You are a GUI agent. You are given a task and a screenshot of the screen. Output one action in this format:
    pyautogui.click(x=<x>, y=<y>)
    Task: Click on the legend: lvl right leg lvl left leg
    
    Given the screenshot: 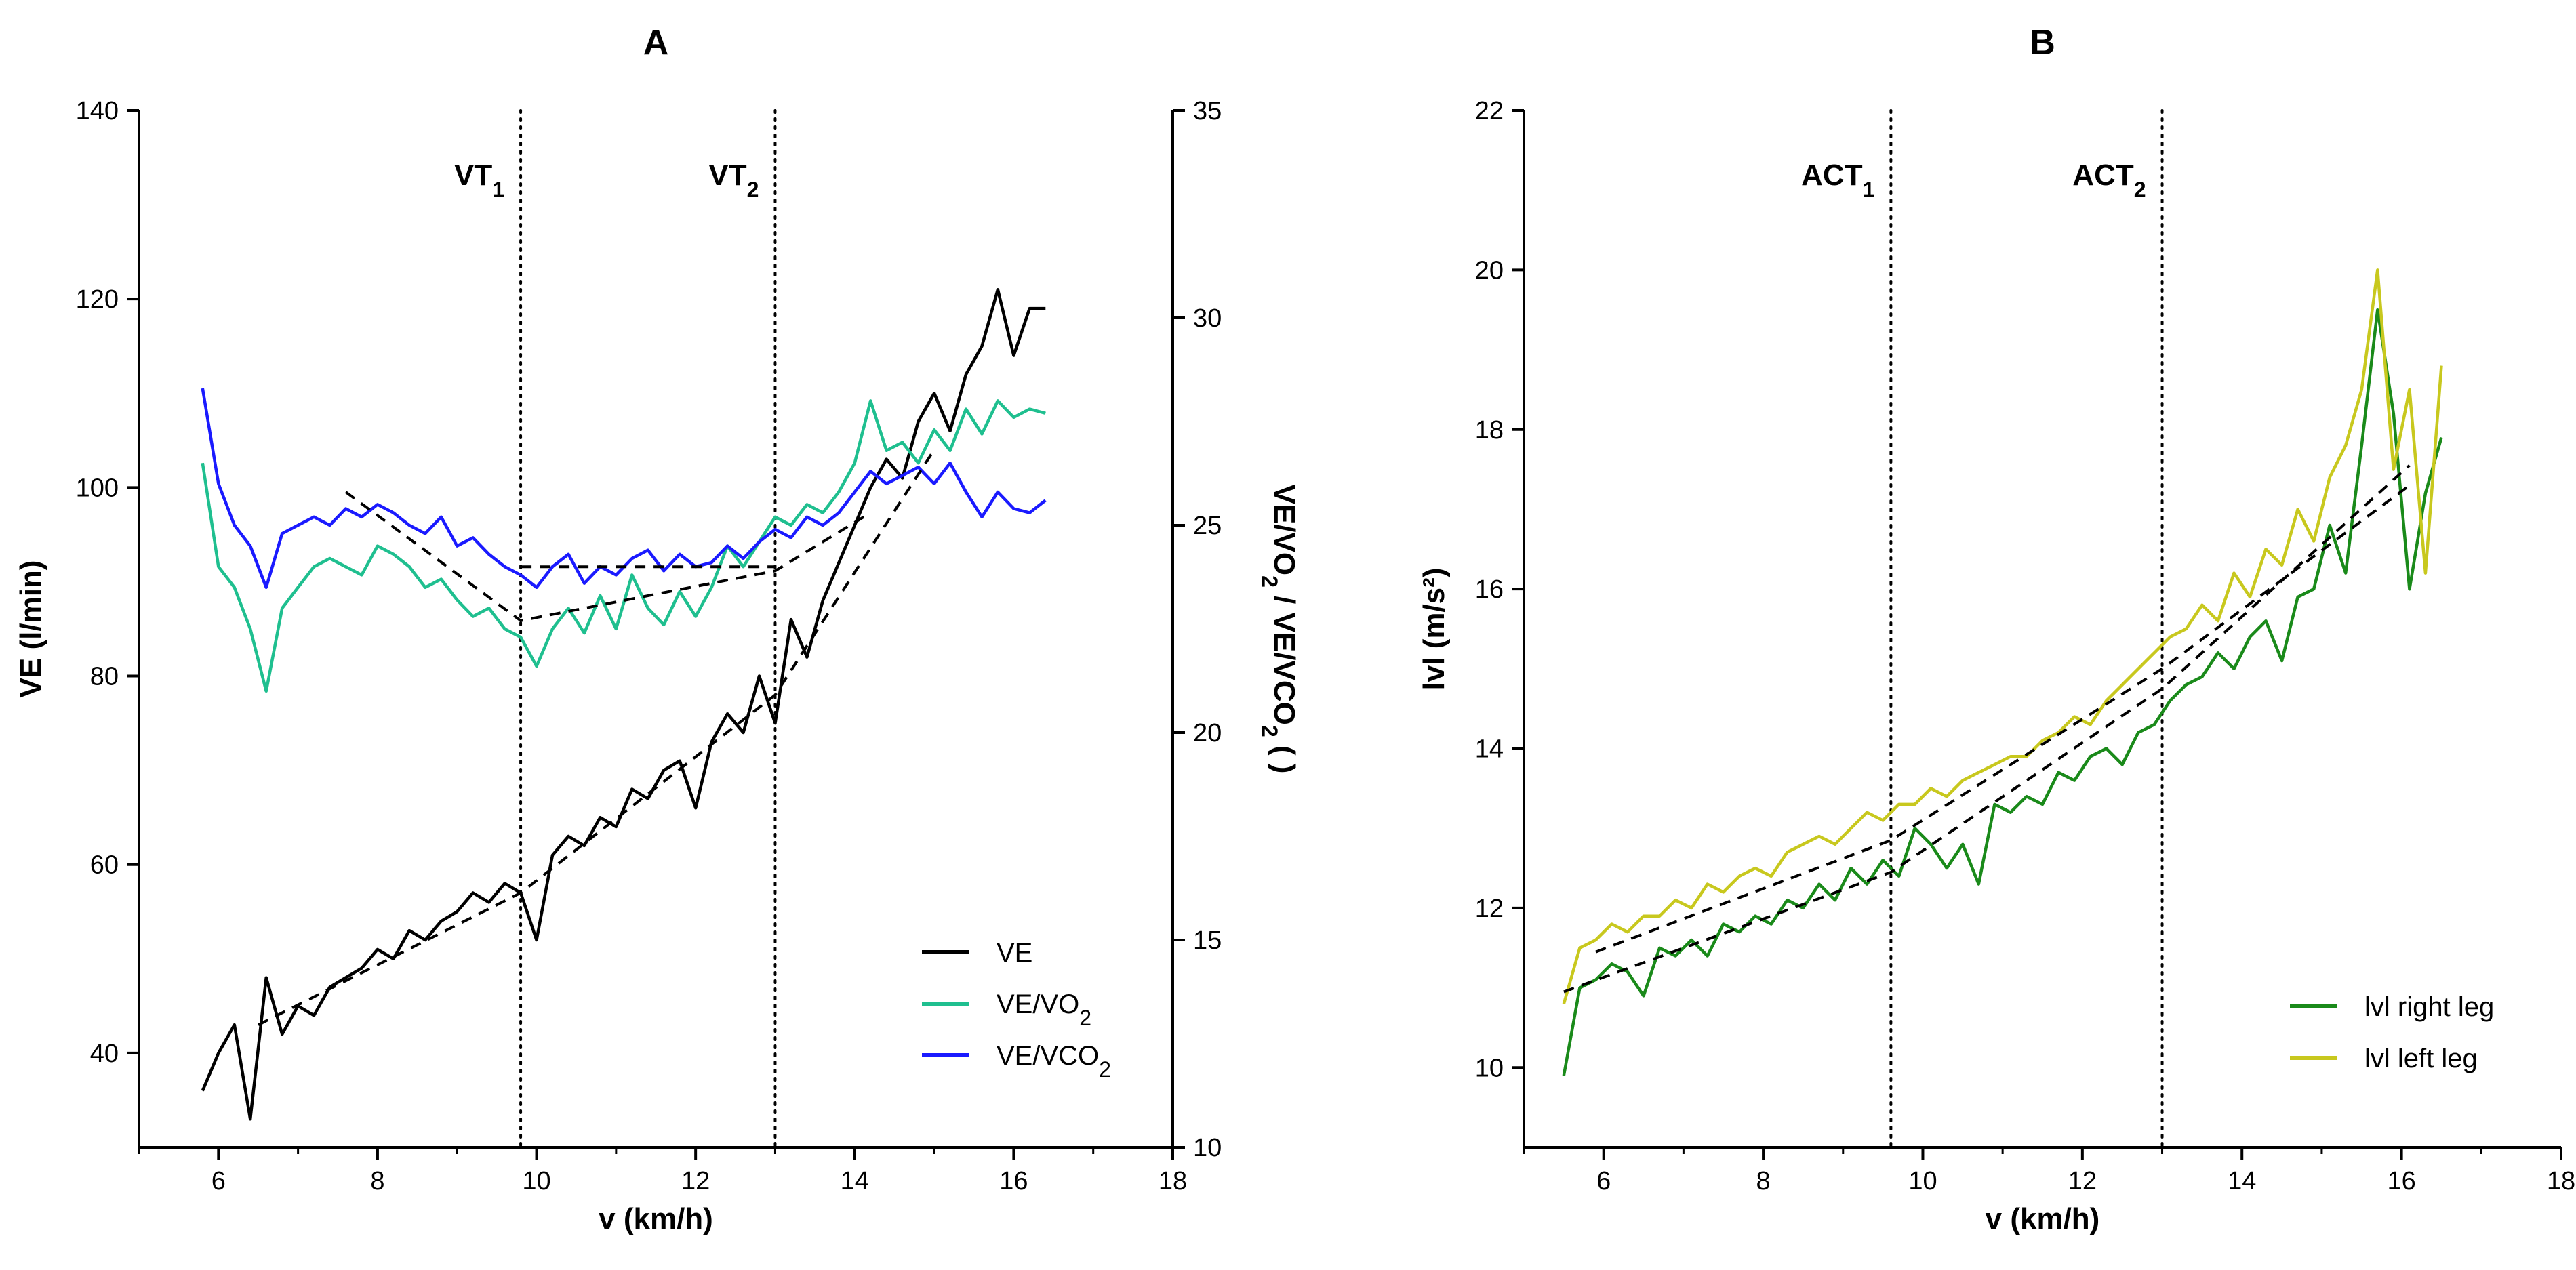 What is the action you would take?
    pyautogui.click(x=2392, y=1032)
    